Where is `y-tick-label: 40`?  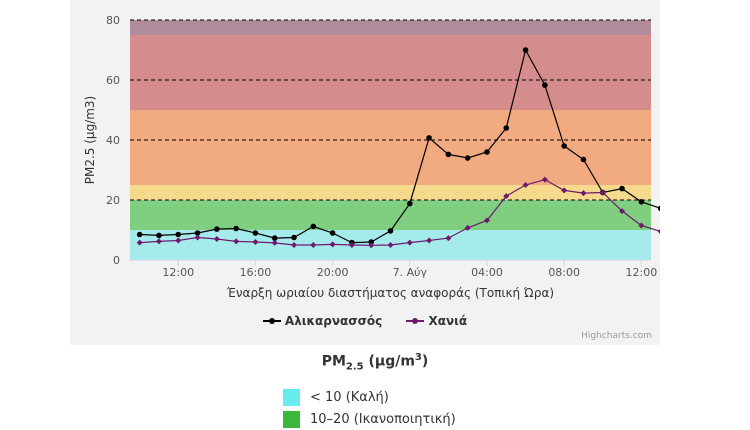 y-tick-label: 40 is located at coordinates (113, 140).